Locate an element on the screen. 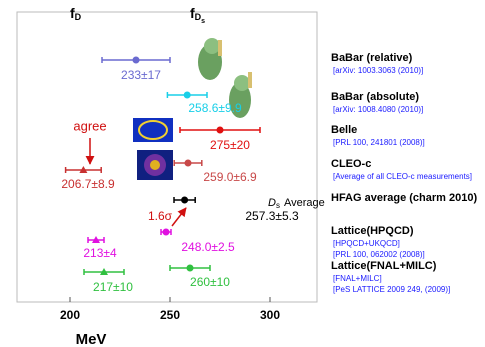 Image resolution: width=485 pixels, height=347 pixels. legend-heading: Lattice(HPQCD) is located at coordinates (372, 231).